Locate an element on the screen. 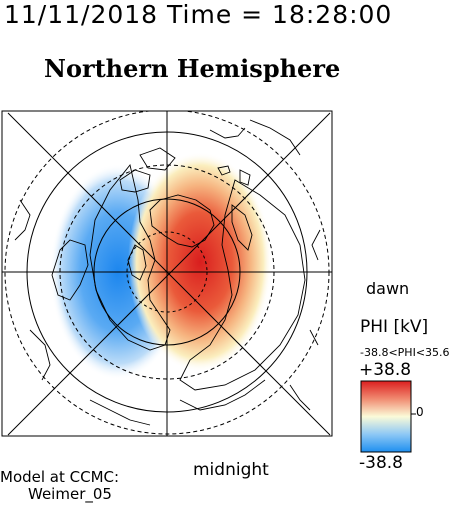 This screenshot has width=470, height=508. colorbar-range: -38.8<PHI<35.6 is located at coordinates (405, 352).